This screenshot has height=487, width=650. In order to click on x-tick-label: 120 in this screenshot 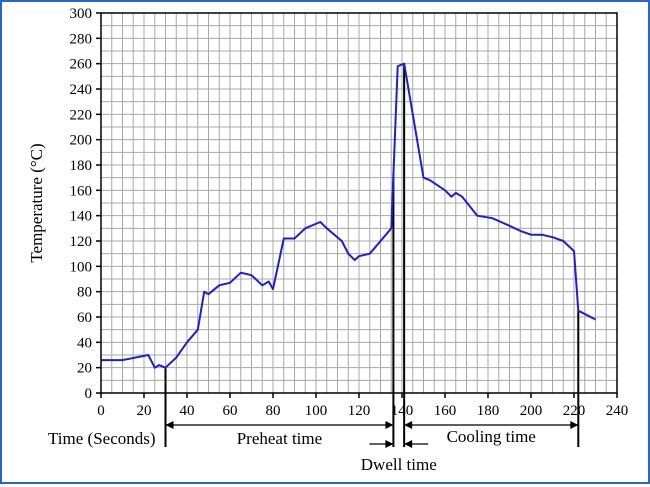, I will do `click(359, 411)`.